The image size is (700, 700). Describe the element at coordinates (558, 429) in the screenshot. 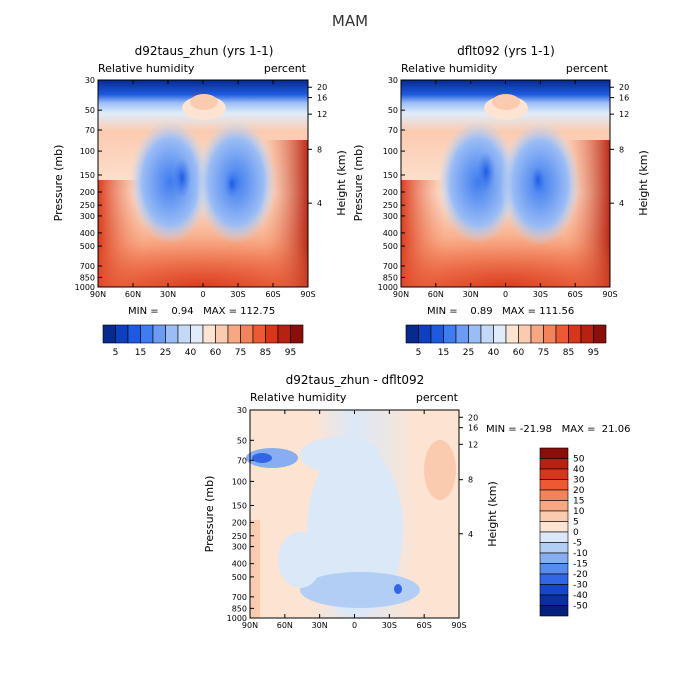

I see `panel-3-minmax: MIN = -21.98 MAX = 21.06` at that location.